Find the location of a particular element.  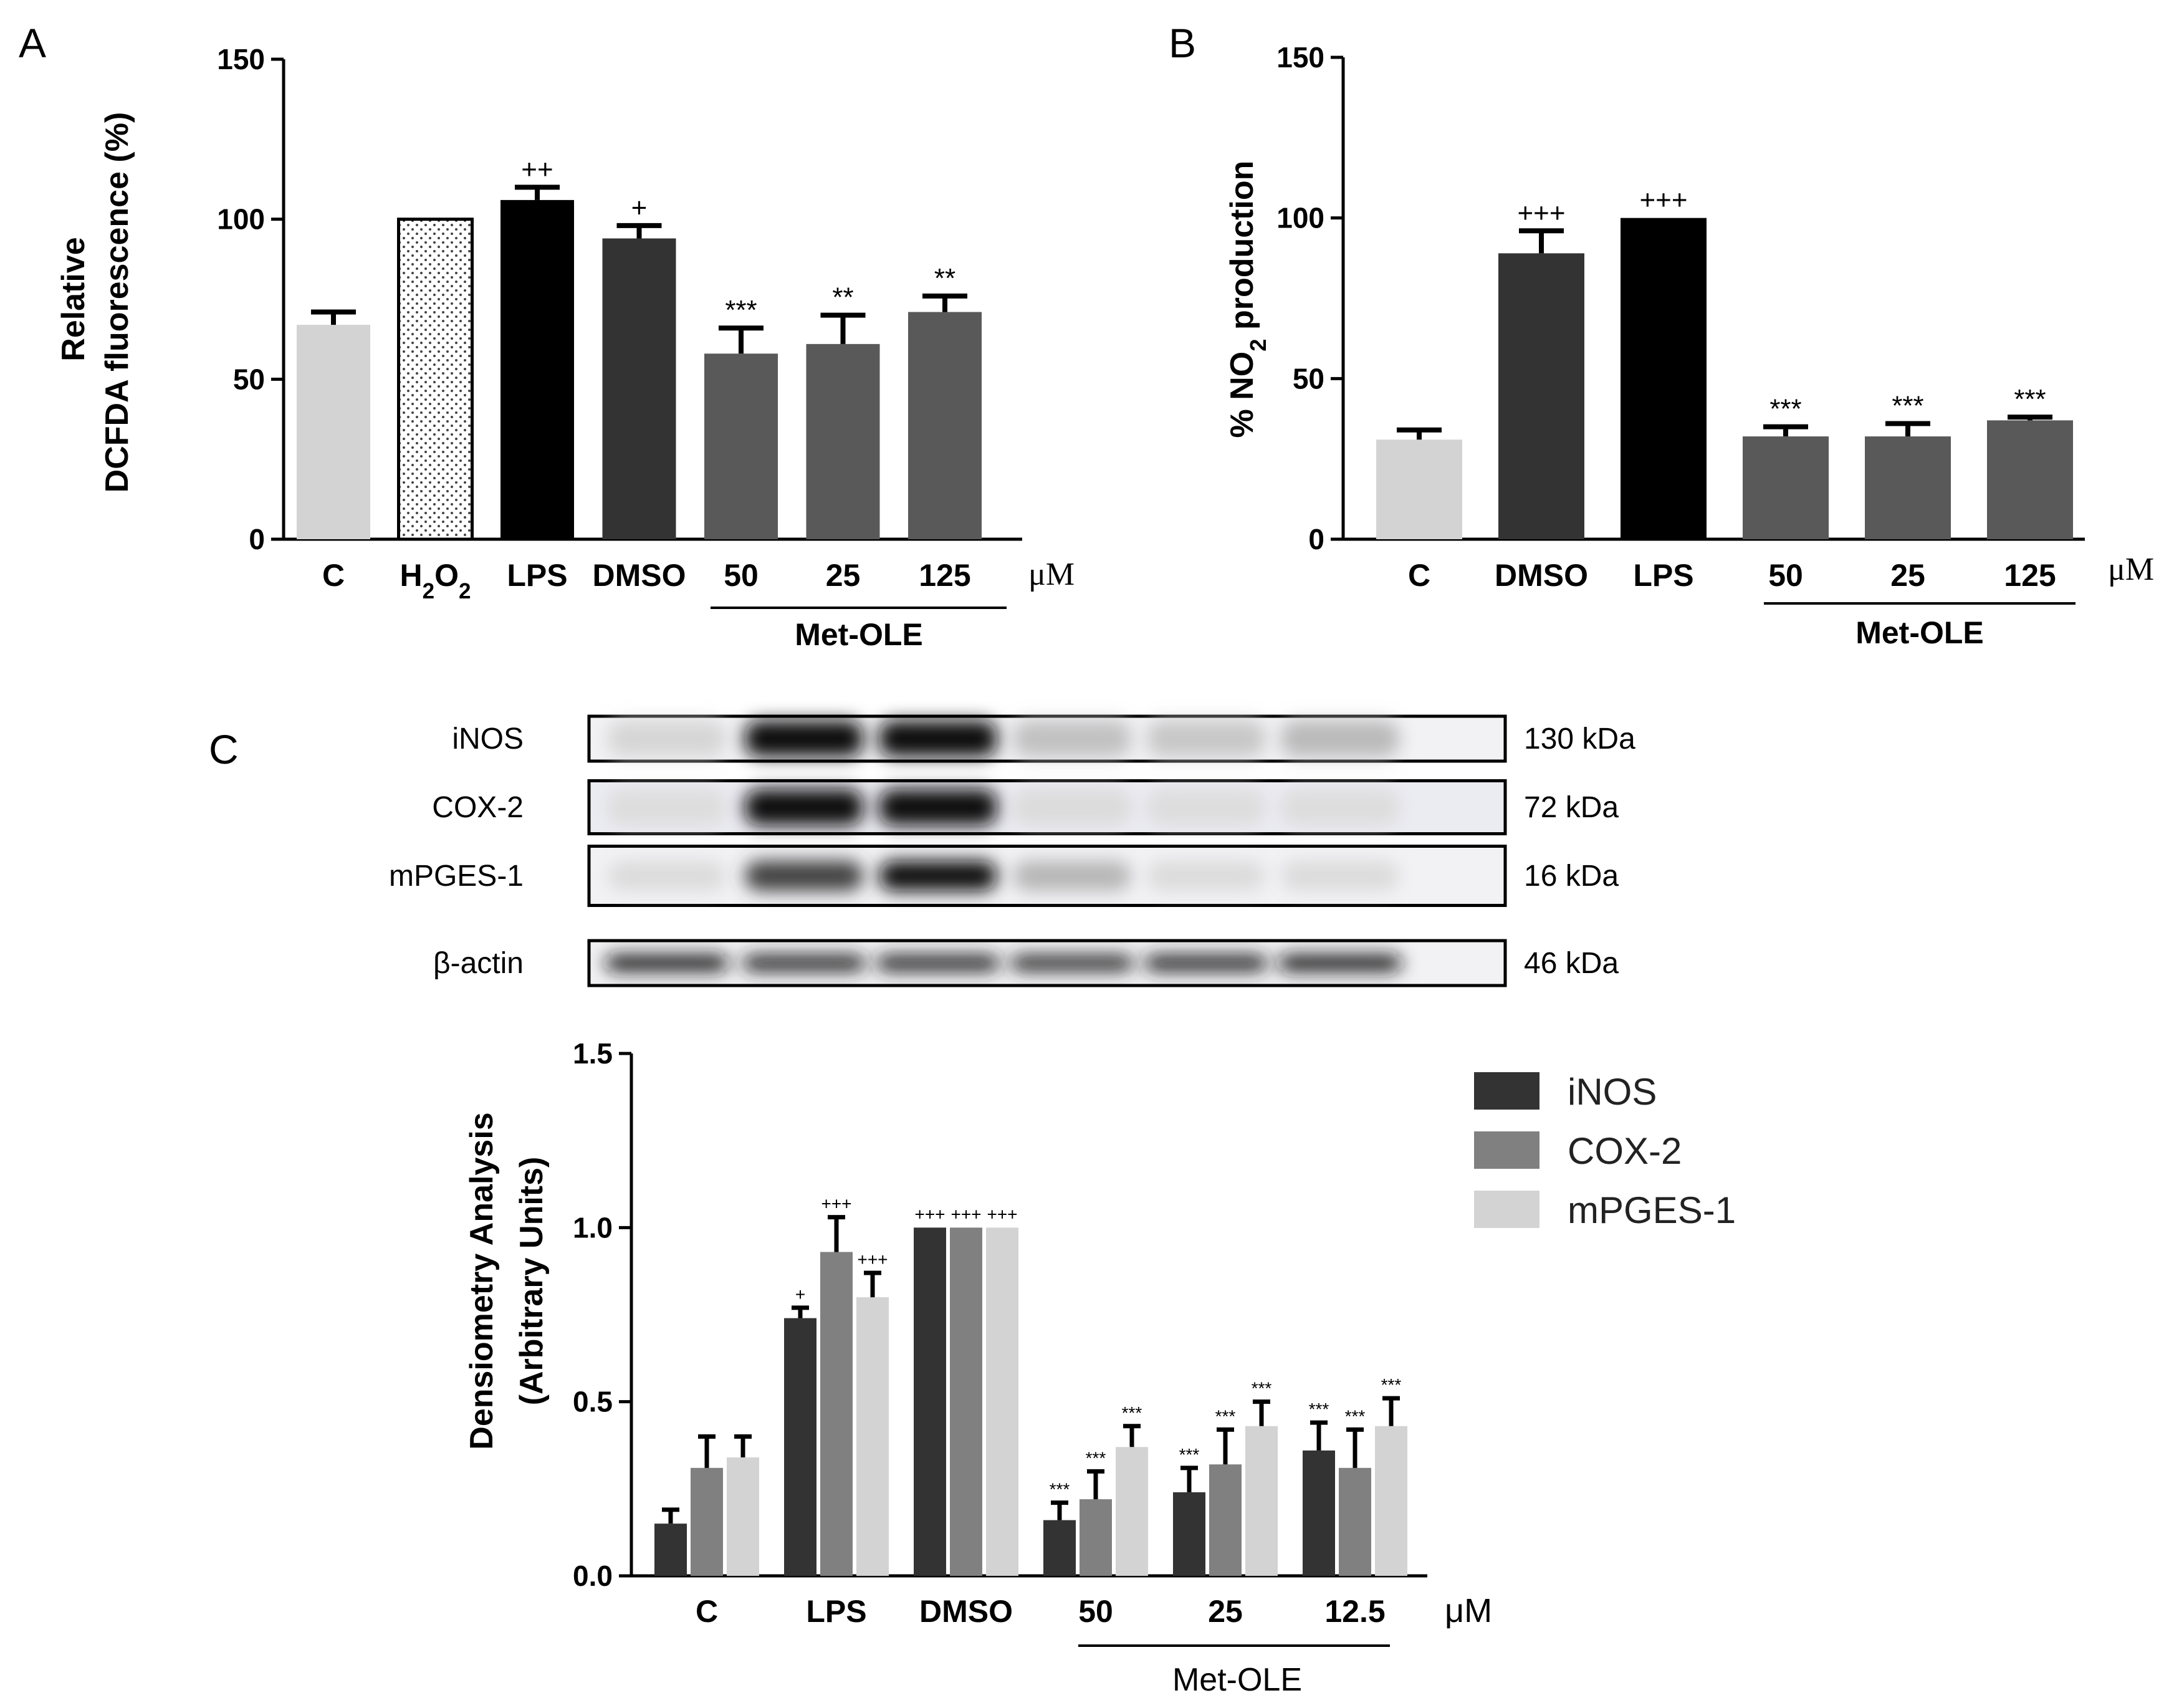

blot-kda-label: 46 kDa is located at coordinates (1572, 963).